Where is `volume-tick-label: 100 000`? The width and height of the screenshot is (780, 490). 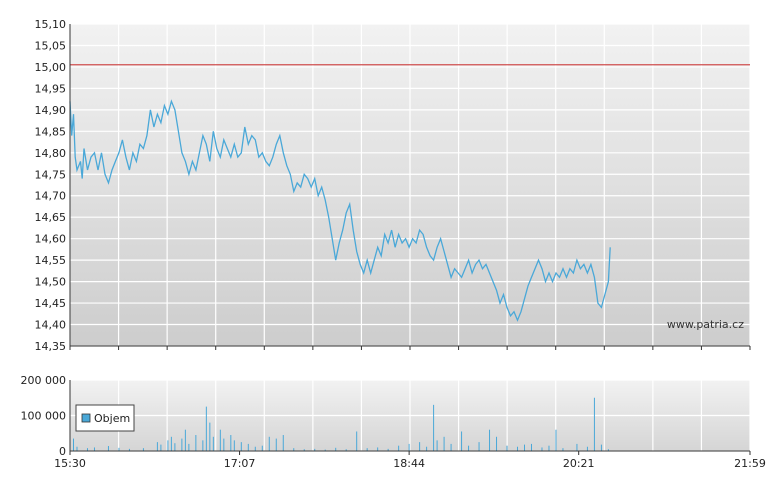
volume-tick-label: 100 000 is located at coordinates (44, 416).